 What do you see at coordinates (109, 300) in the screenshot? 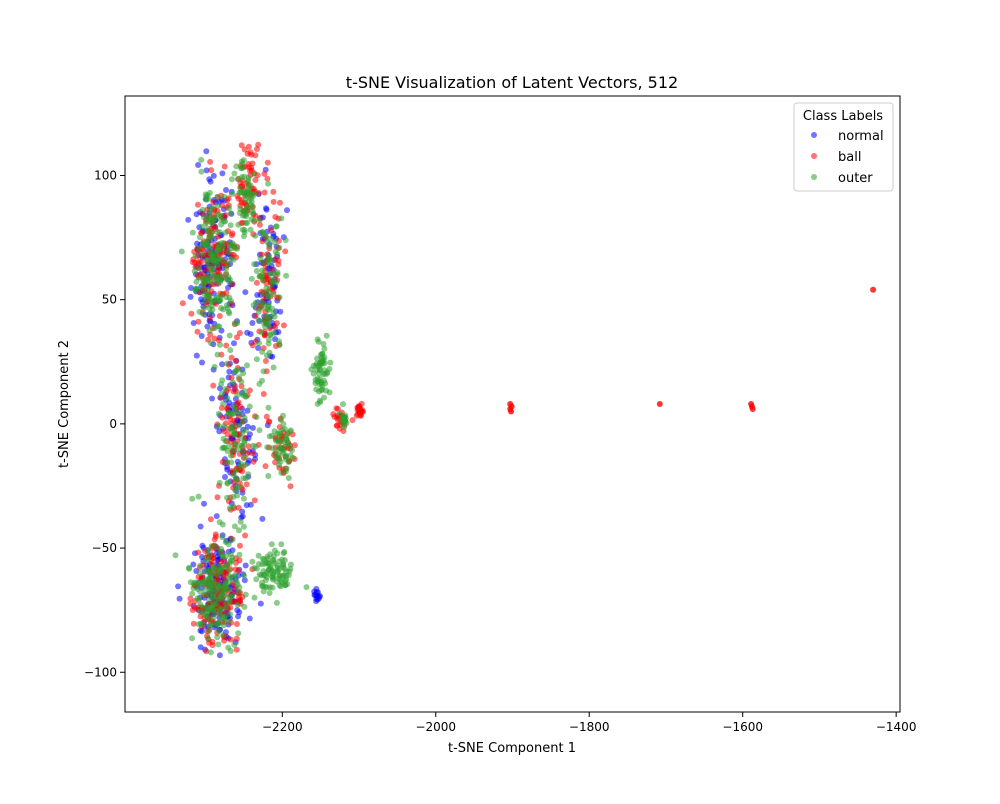
I see `y-tick-label: 50` at bounding box center [109, 300].